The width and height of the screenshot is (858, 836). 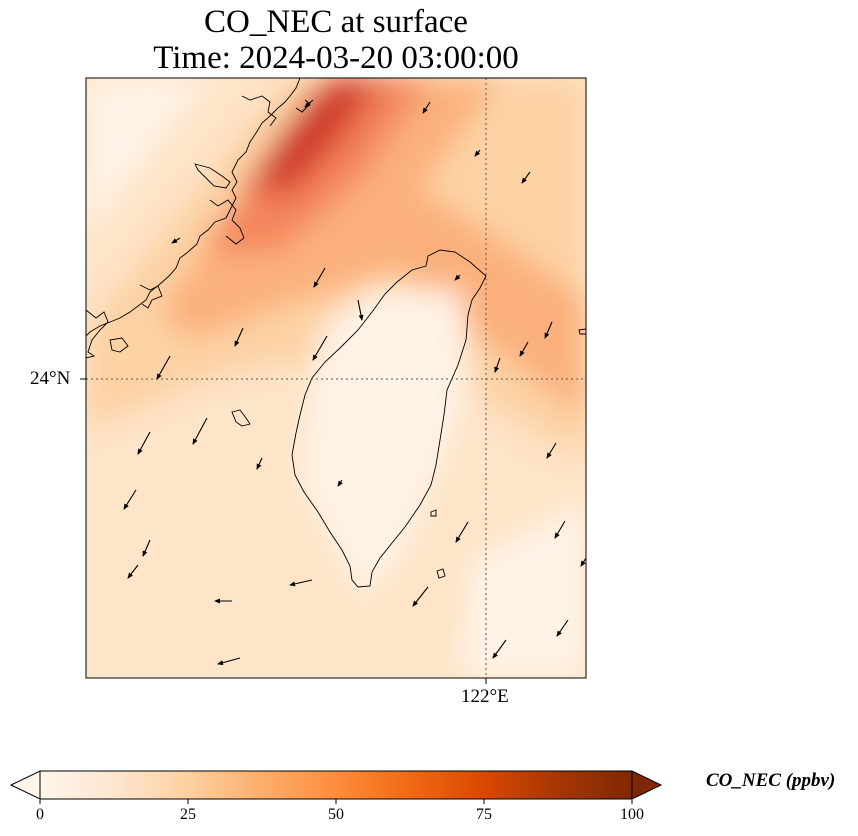 What do you see at coordinates (484, 814) in the screenshot?
I see `colorbar-tick-label: 75` at bounding box center [484, 814].